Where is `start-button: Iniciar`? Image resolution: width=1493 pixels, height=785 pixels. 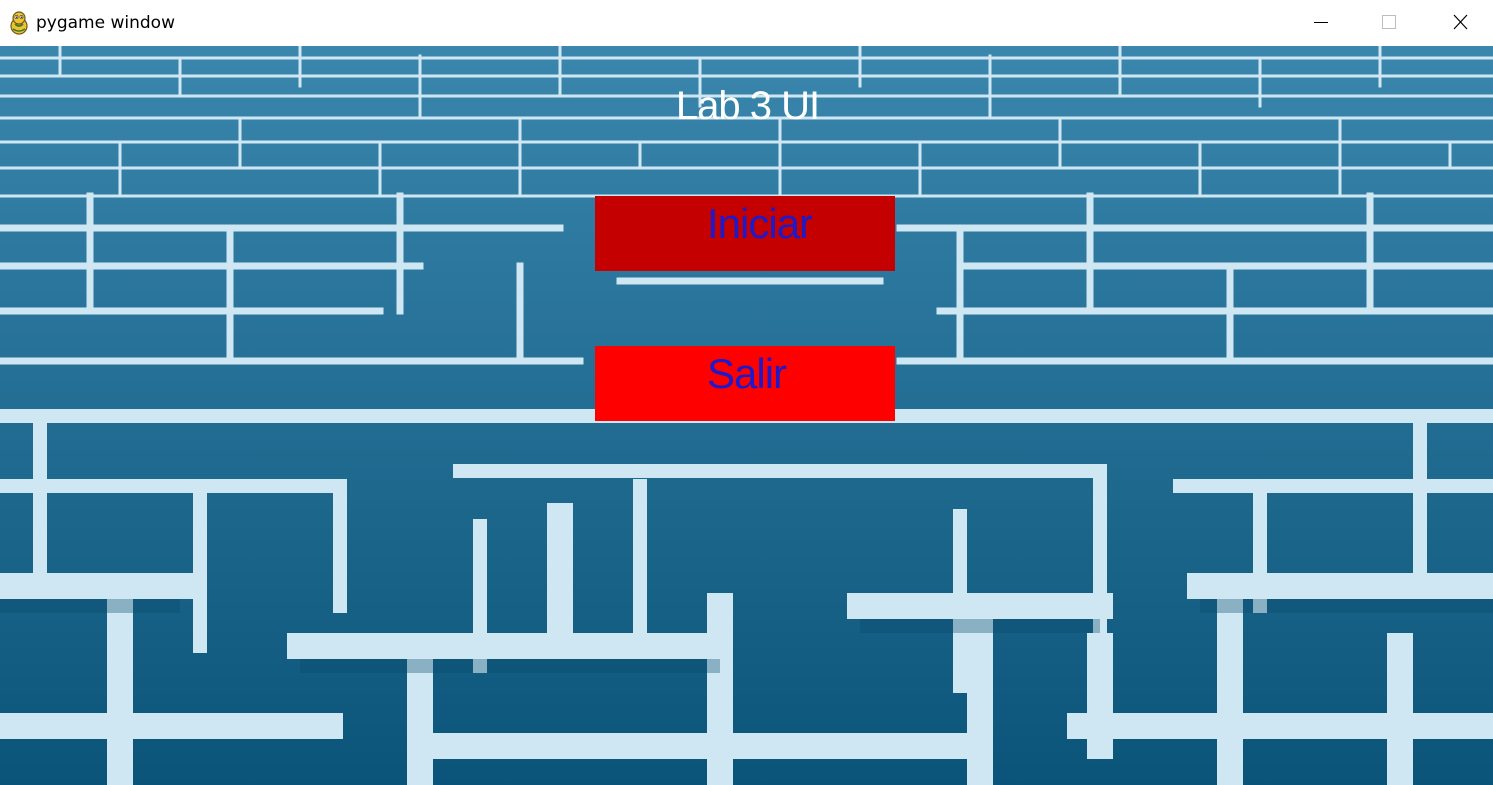 start-button: Iniciar is located at coordinates (745, 233).